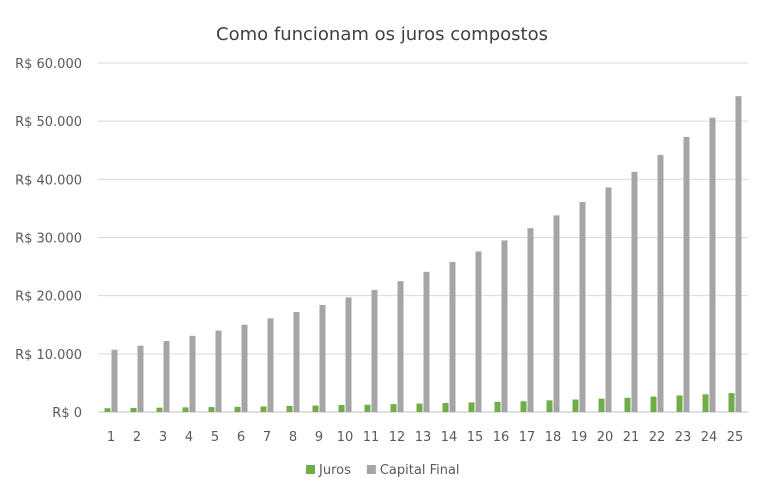 The image size is (768, 499). I want to click on x-tick-label: 22, so click(657, 437).